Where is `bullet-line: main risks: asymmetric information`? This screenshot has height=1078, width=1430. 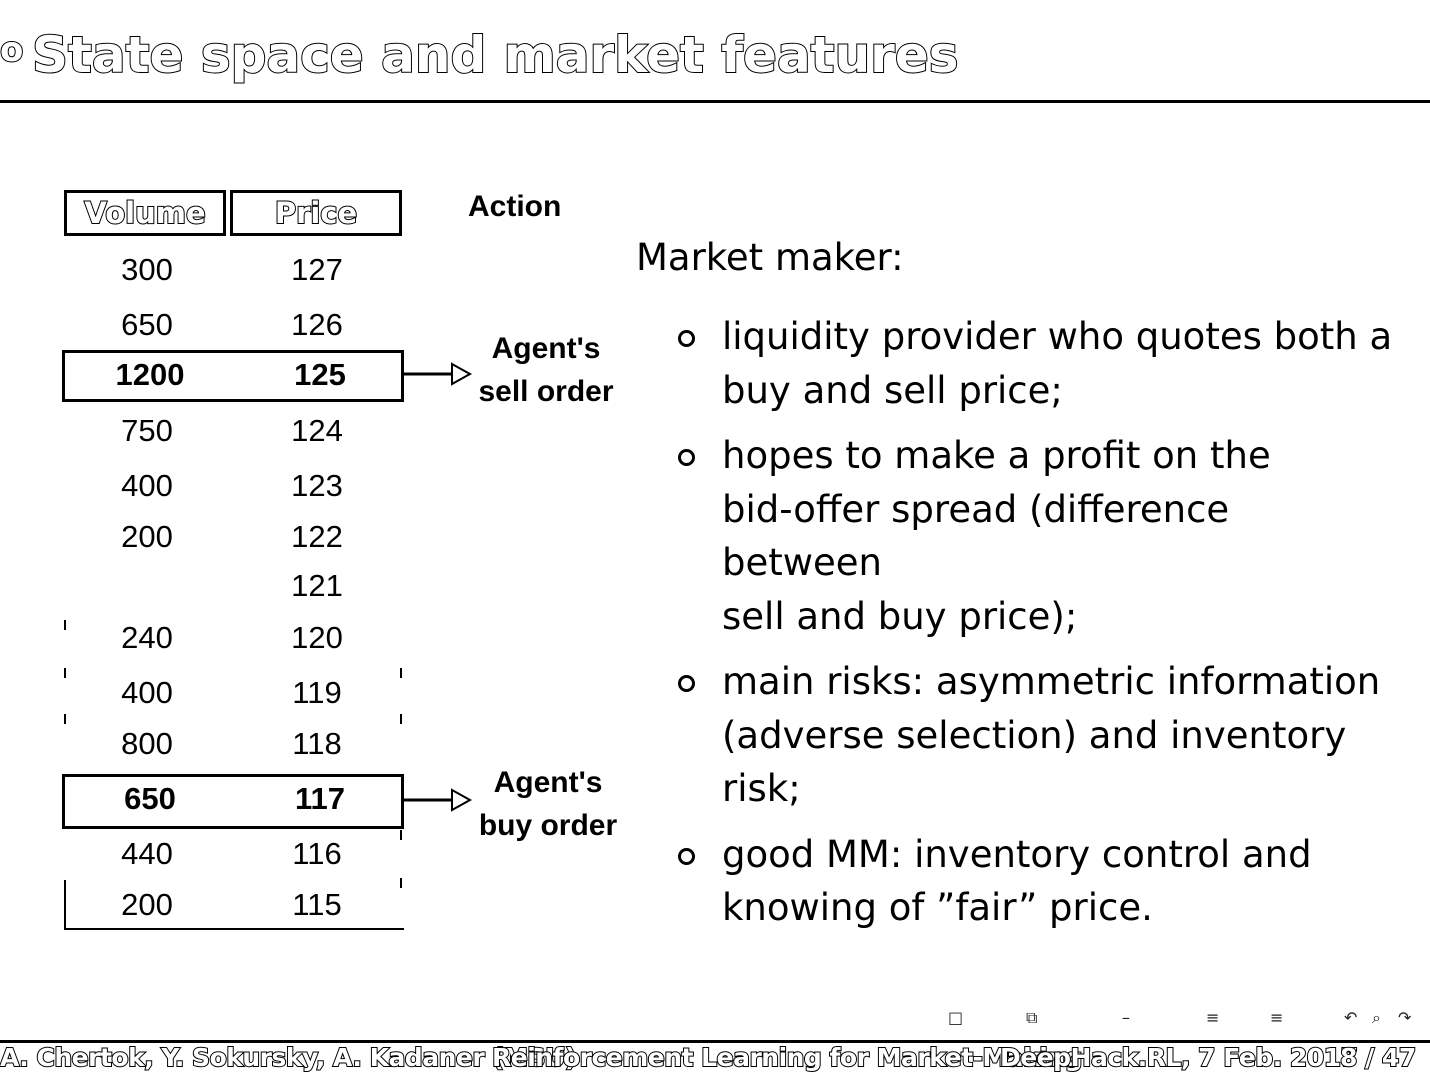
bullet-line: main risks: asymmetric information is located at coordinates (1051, 681).